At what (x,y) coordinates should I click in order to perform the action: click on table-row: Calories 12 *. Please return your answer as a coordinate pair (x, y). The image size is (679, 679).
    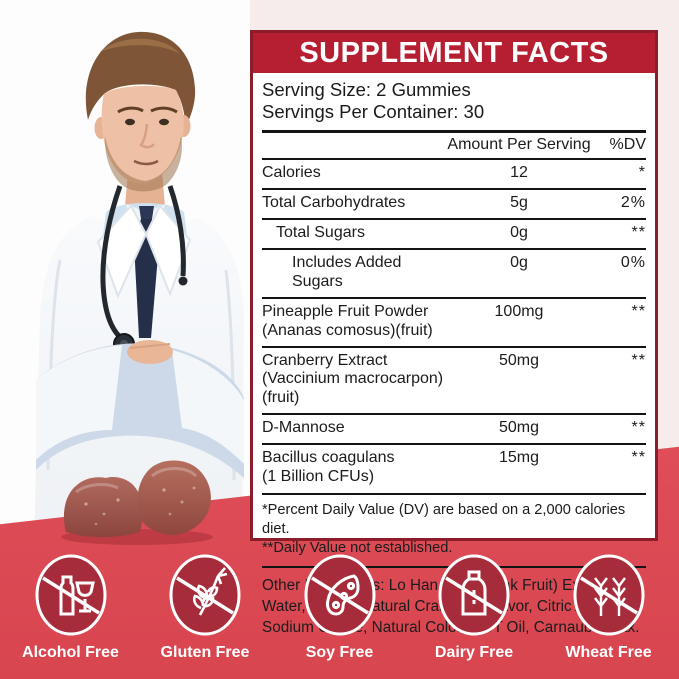
    Looking at the image, I should click on (454, 173).